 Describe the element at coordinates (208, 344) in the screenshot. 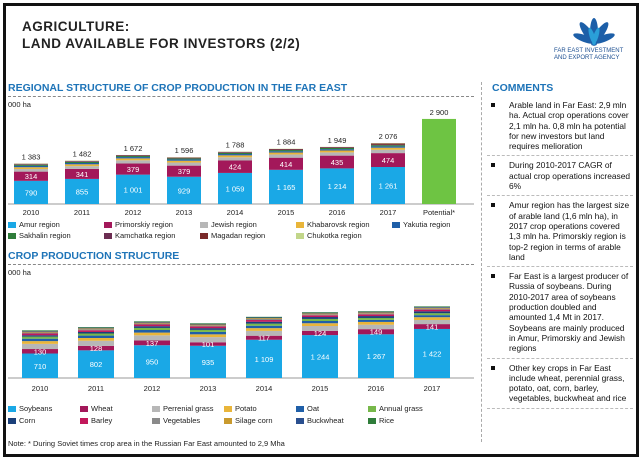

I see `chart2-data-label: 101` at that location.